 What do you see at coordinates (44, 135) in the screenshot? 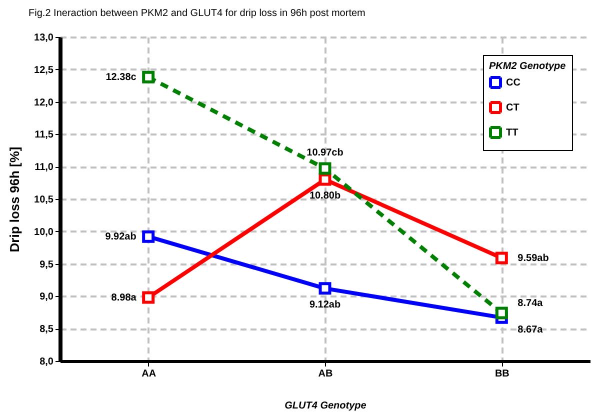
I see `y-tick-label: 11,5` at bounding box center [44, 135].